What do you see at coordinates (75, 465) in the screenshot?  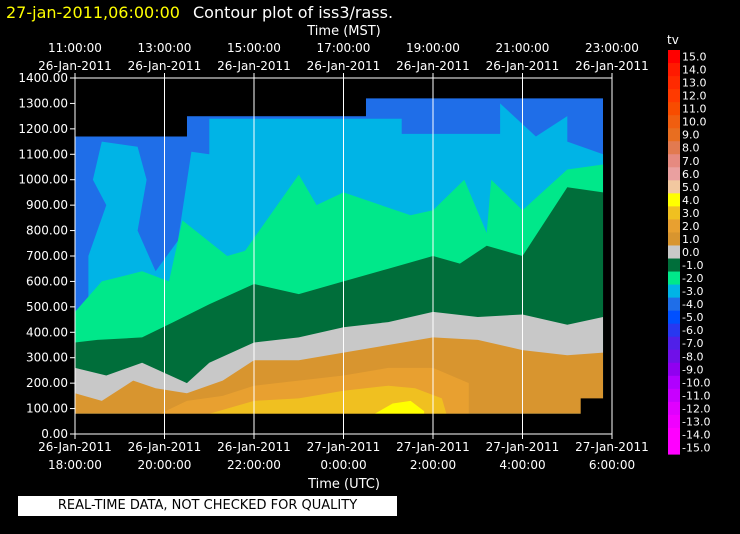 I see `x-tick-time-bottom: 18:00:00` at bounding box center [75, 465].